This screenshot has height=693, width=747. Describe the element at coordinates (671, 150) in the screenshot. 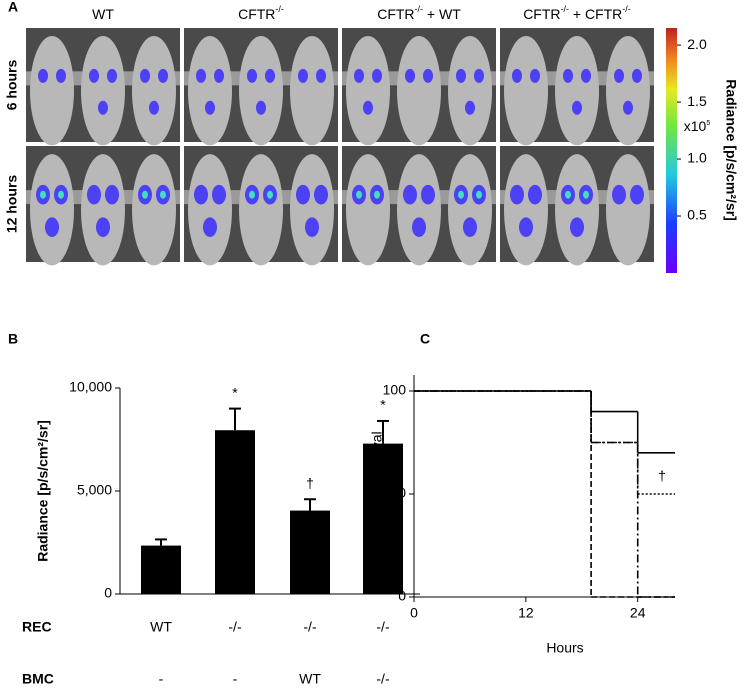

I see `colorbar` at that location.